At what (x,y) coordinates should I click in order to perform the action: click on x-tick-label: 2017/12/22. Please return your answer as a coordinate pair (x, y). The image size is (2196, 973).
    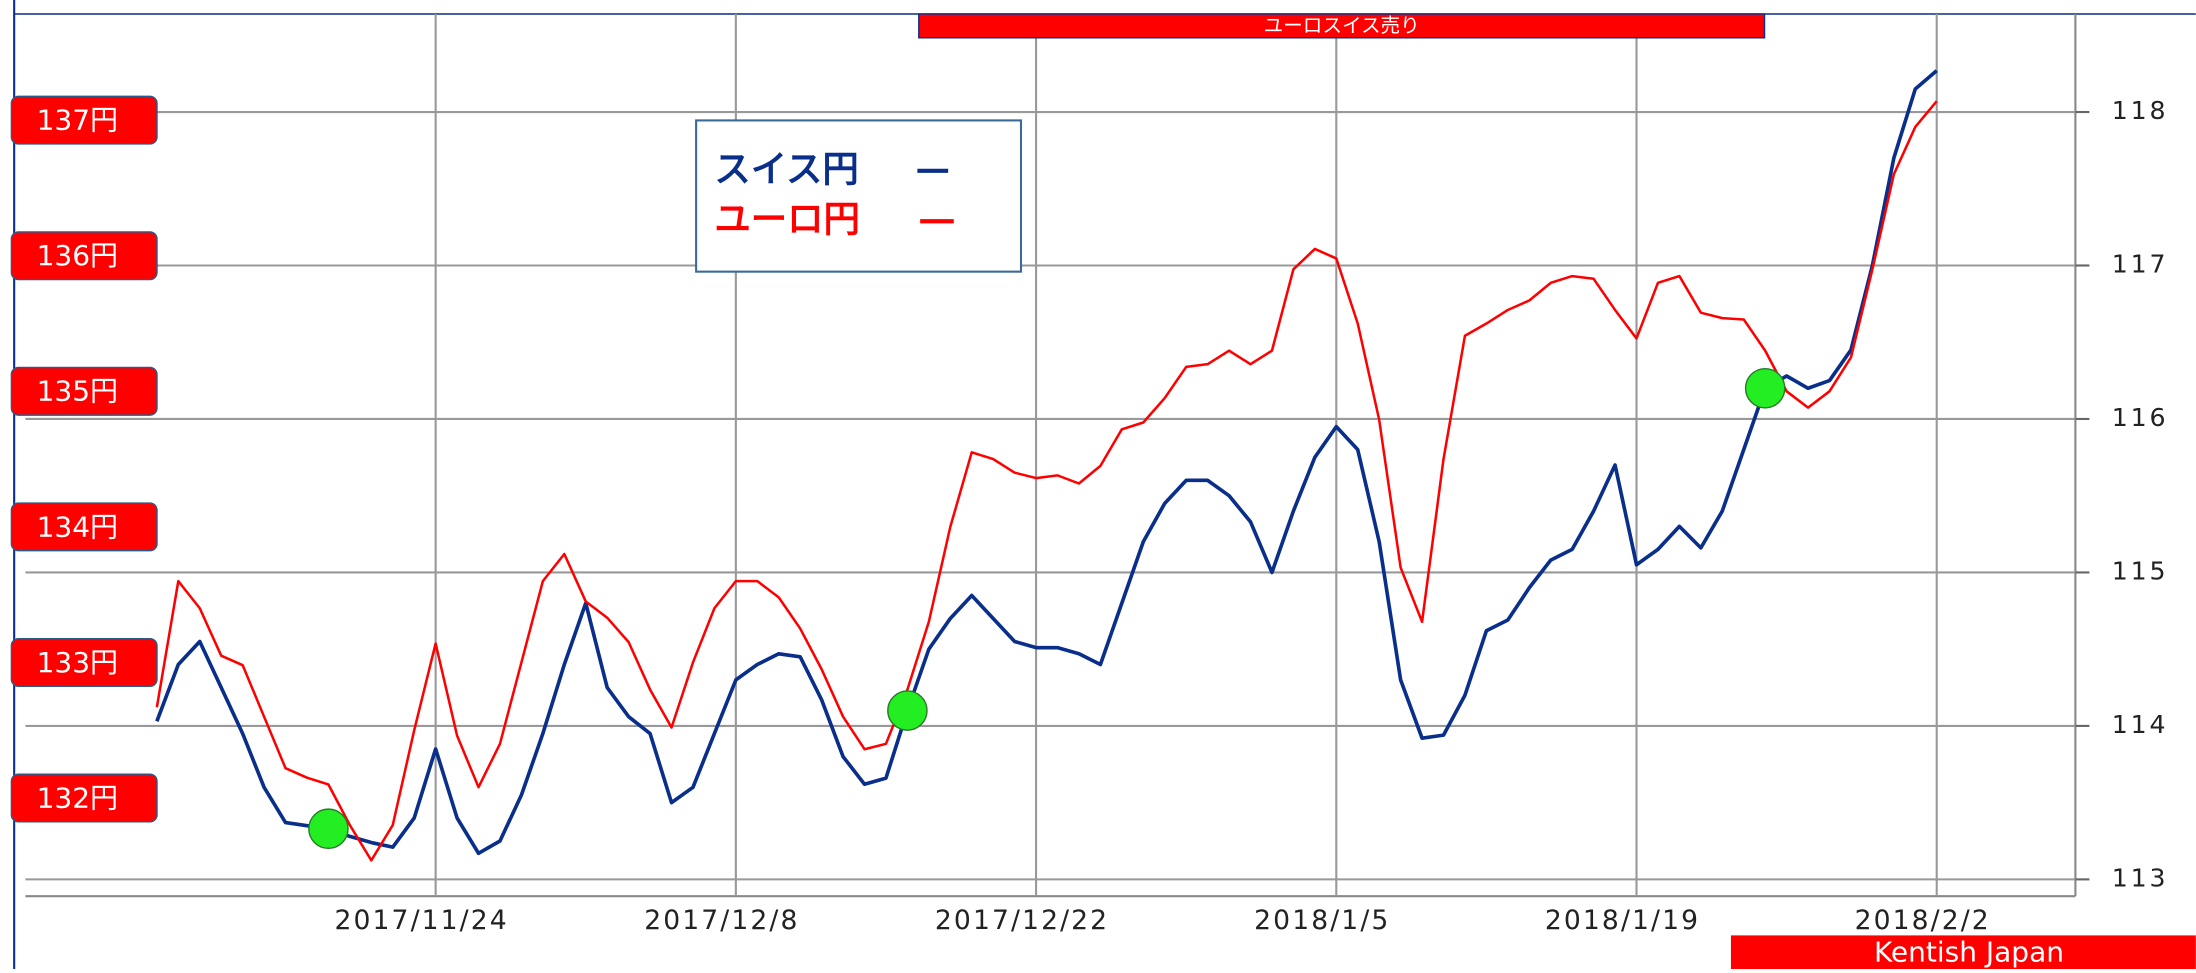
    Looking at the image, I should click on (1022, 920).